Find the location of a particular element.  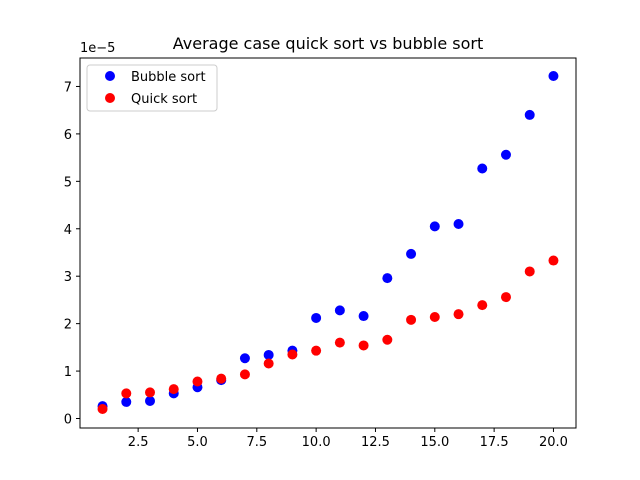

y-tick-label: 6 is located at coordinates (68, 135).